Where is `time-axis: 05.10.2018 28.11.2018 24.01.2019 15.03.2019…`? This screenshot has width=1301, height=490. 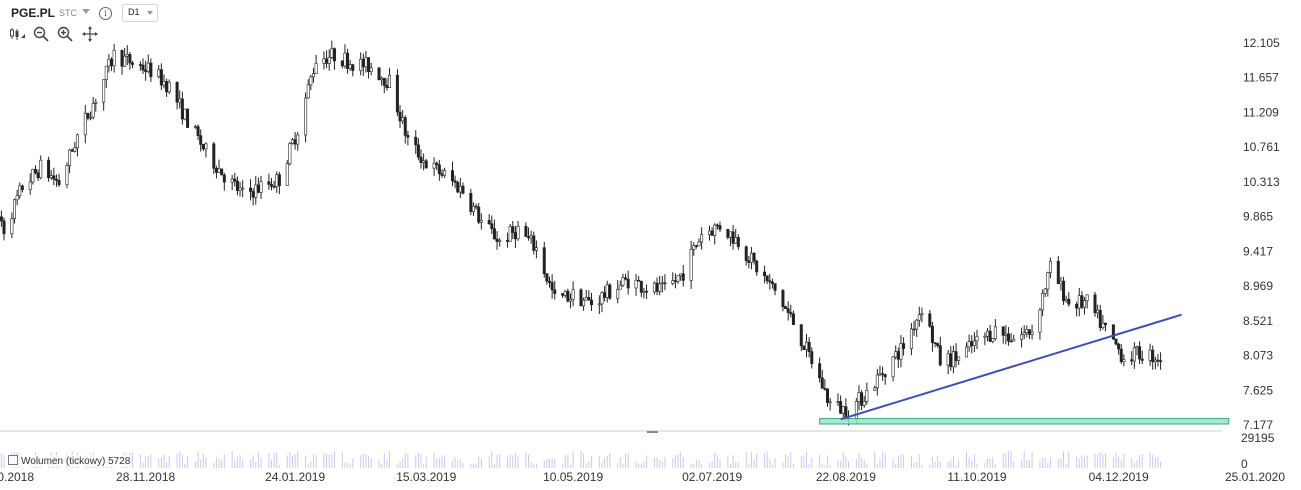 time-axis: 05.10.2018 28.11.2018 24.01.2019 15.03.2019… is located at coordinates (642, 477).